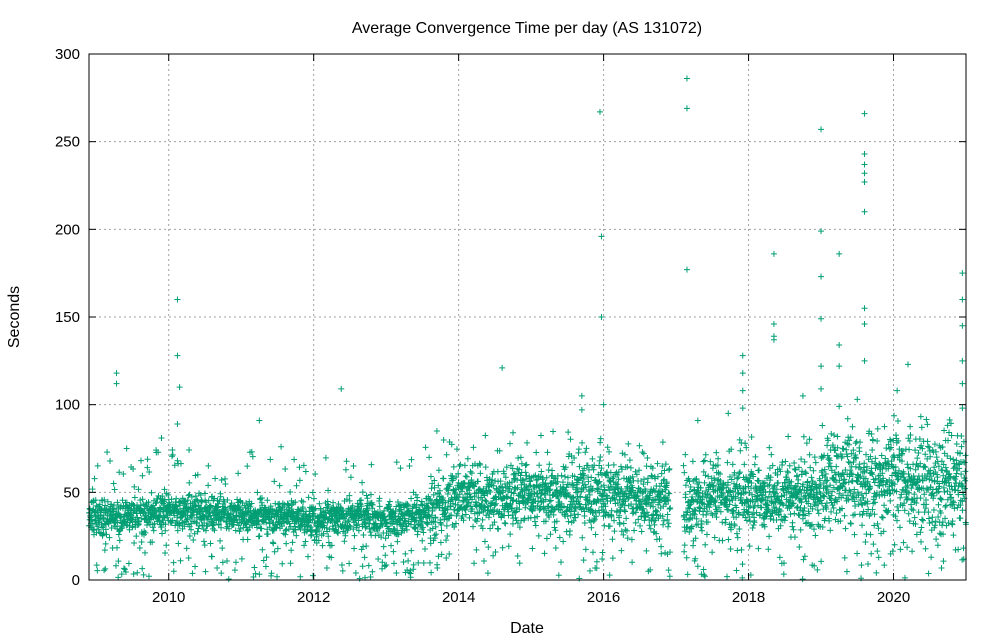  I want to click on y-tick-label: 0, so click(76, 580).